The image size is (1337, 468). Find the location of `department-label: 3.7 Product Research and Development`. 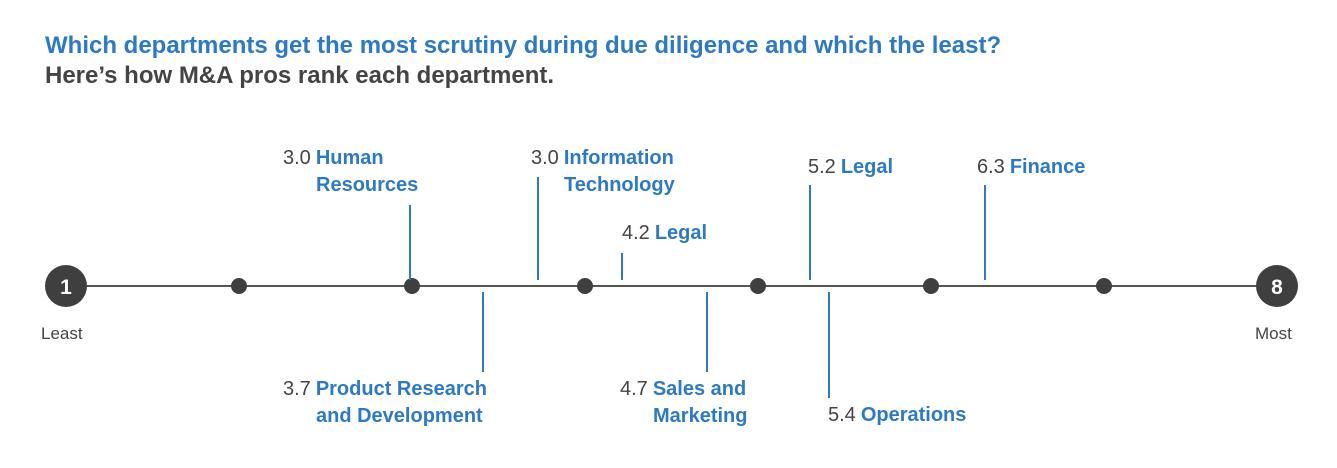

department-label: 3.7 Product Research and Development is located at coordinates (385, 403).